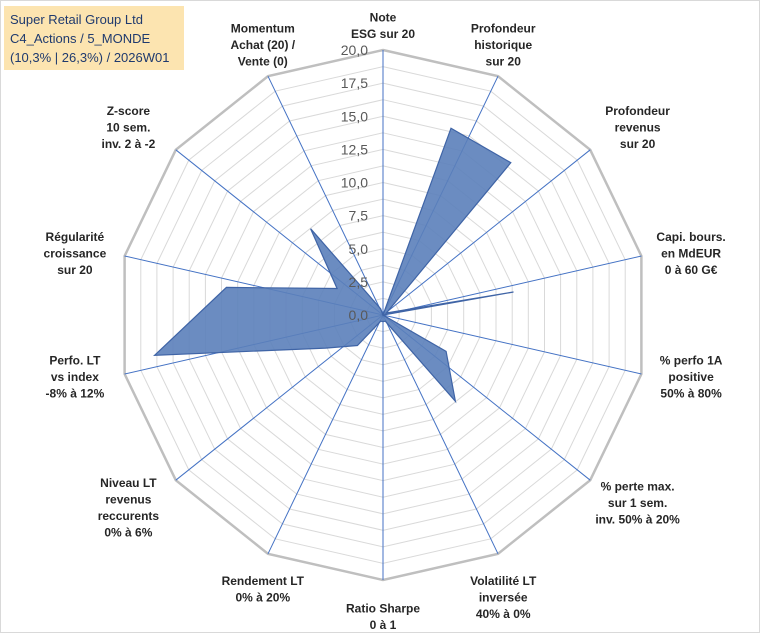 This screenshot has width=760, height=633. What do you see at coordinates (359, 282) in the screenshot?
I see `radar-tick-label: 2,5` at bounding box center [359, 282].